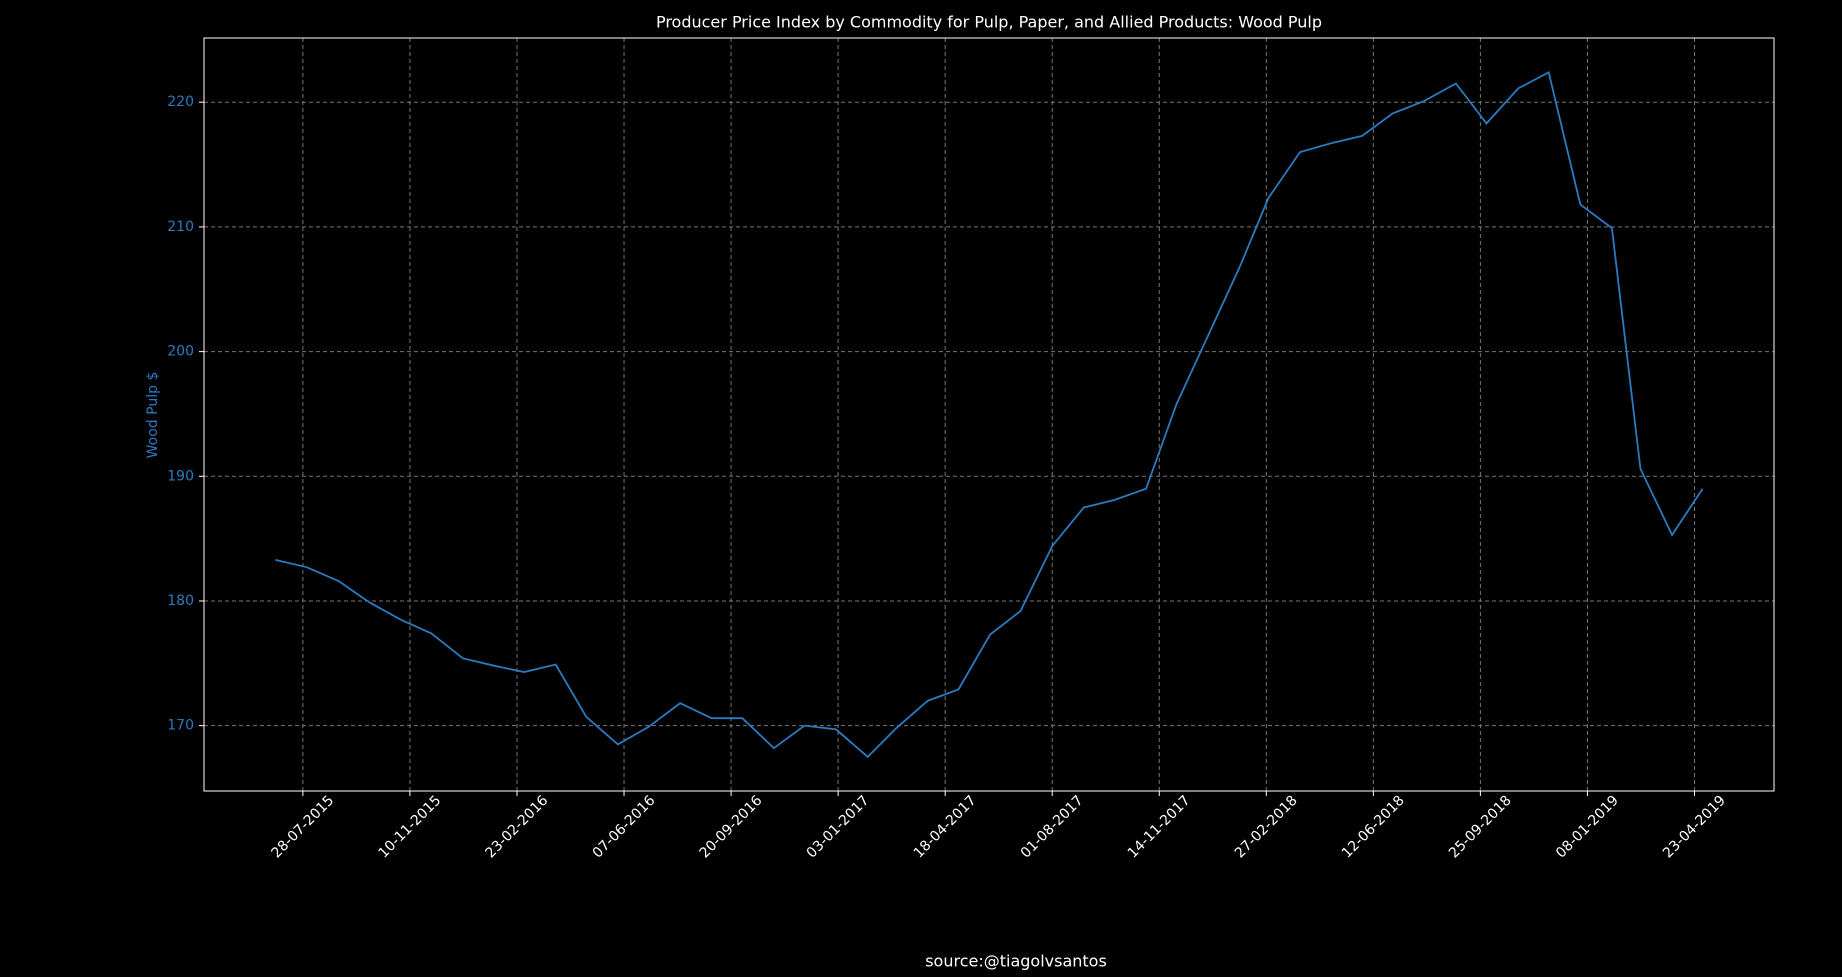 This screenshot has width=1842, height=977. I want to click on y-axis-label: Wood Pulp $, so click(153, 415).